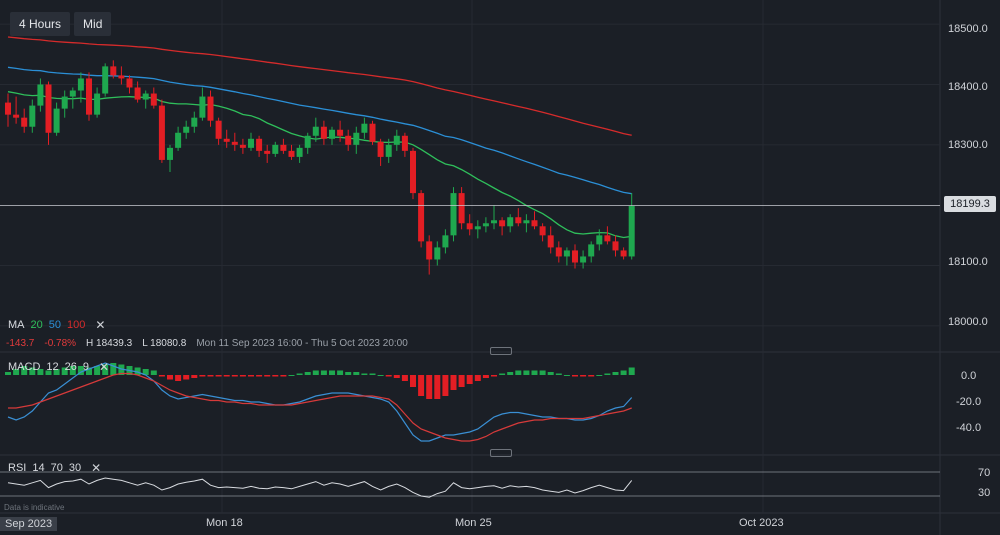 The image size is (1000, 535). Describe the element at coordinates (968, 145) in the screenshot. I see `price-tick-label: 18300.0` at that location.